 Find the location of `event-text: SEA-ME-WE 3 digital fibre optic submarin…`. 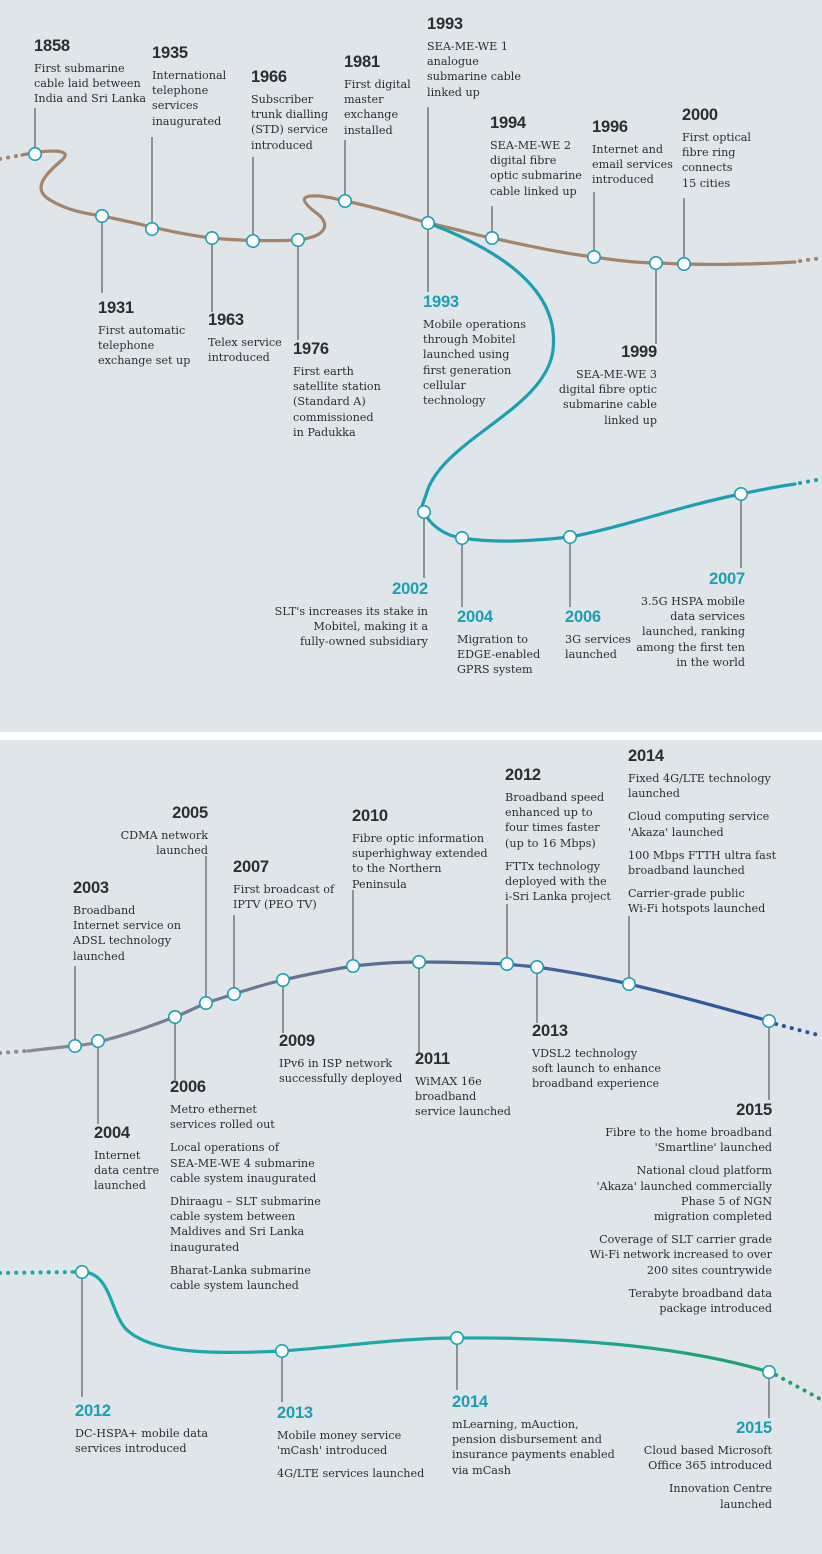

event-text: SEA-ME-WE 3 digital fibre optic submarin… is located at coordinates (607, 397).